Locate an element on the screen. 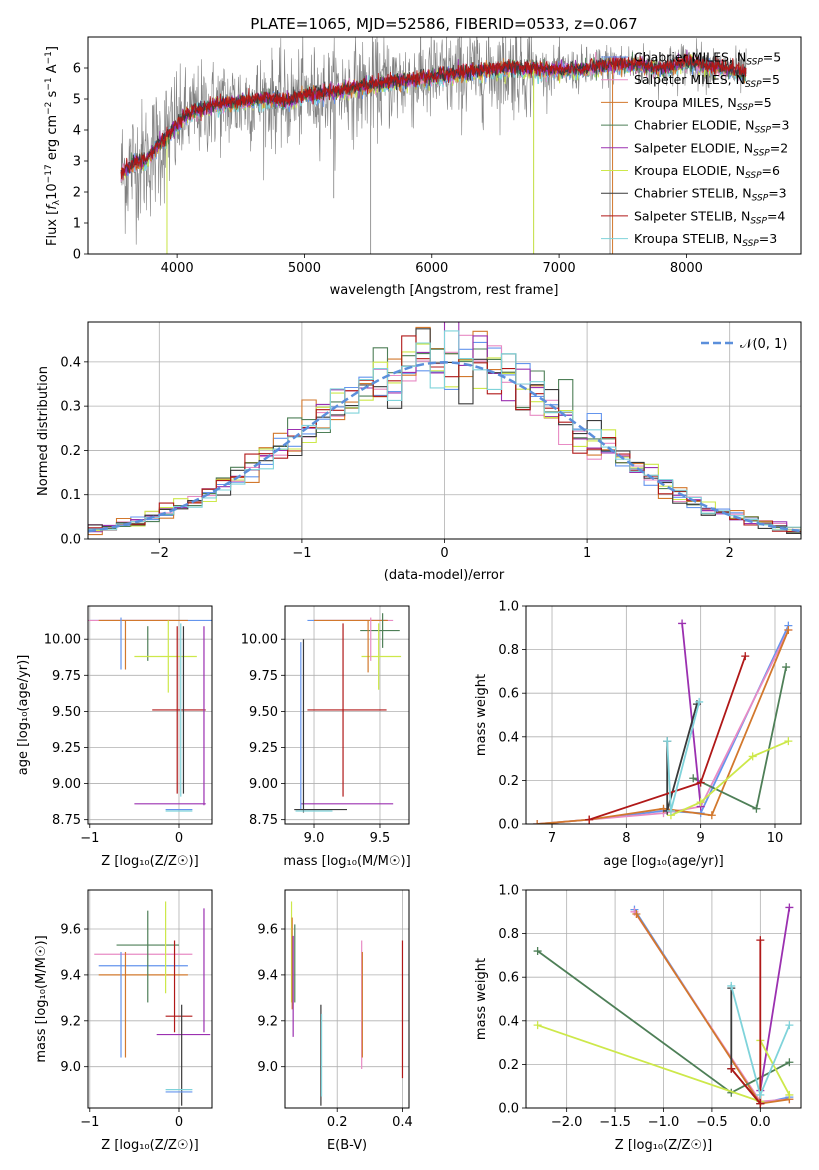 The height and width of the screenshot is (1170, 819). x-tick-label: 7000 is located at coordinates (559, 268).